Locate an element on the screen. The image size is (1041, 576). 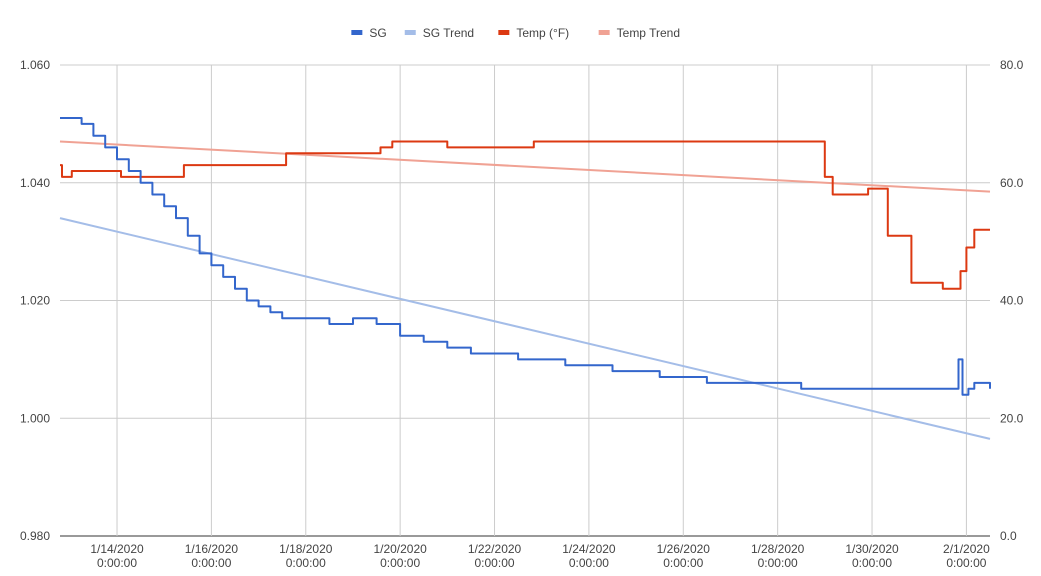
left-y-tick-label: 1.040 is located at coordinates (35, 183).